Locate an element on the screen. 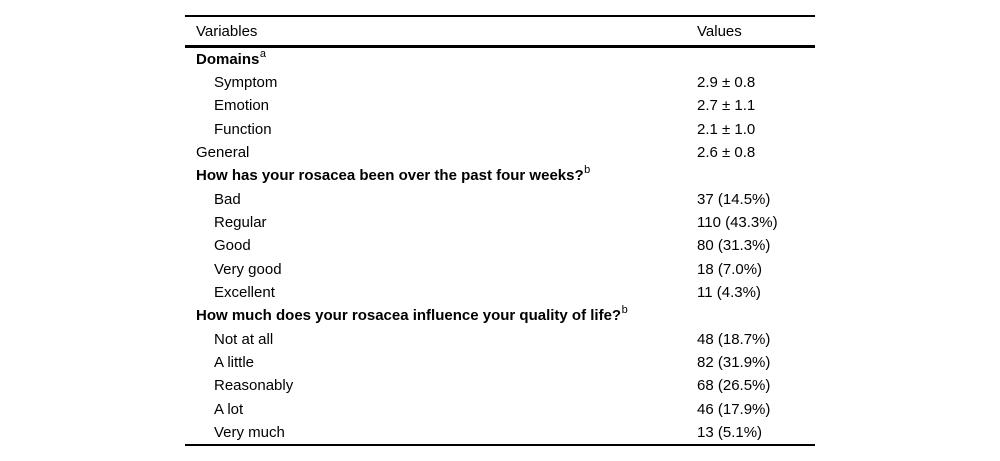 The image size is (1000, 461). row-label-text: Very good is located at coordinates (248, 269).